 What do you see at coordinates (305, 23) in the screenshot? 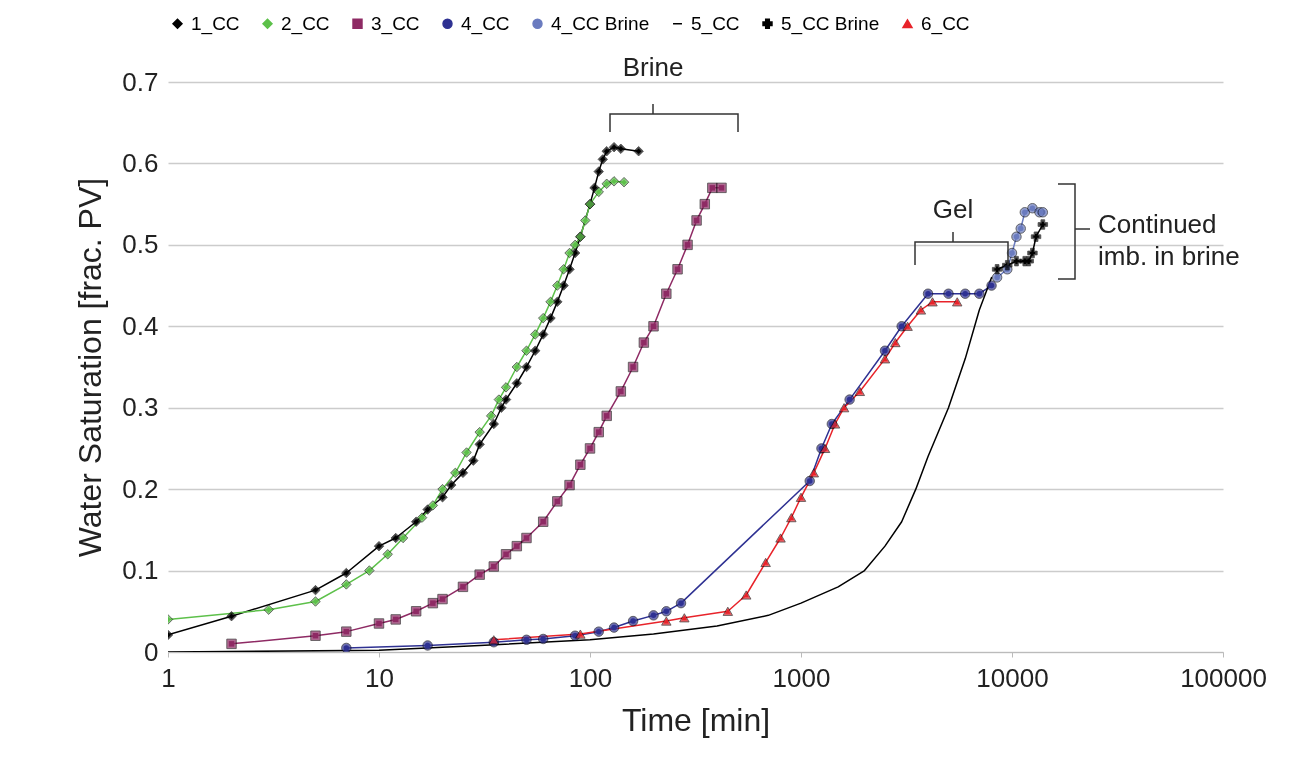
I see `legend-label: 2_CC` at bounding box center [305, 23].